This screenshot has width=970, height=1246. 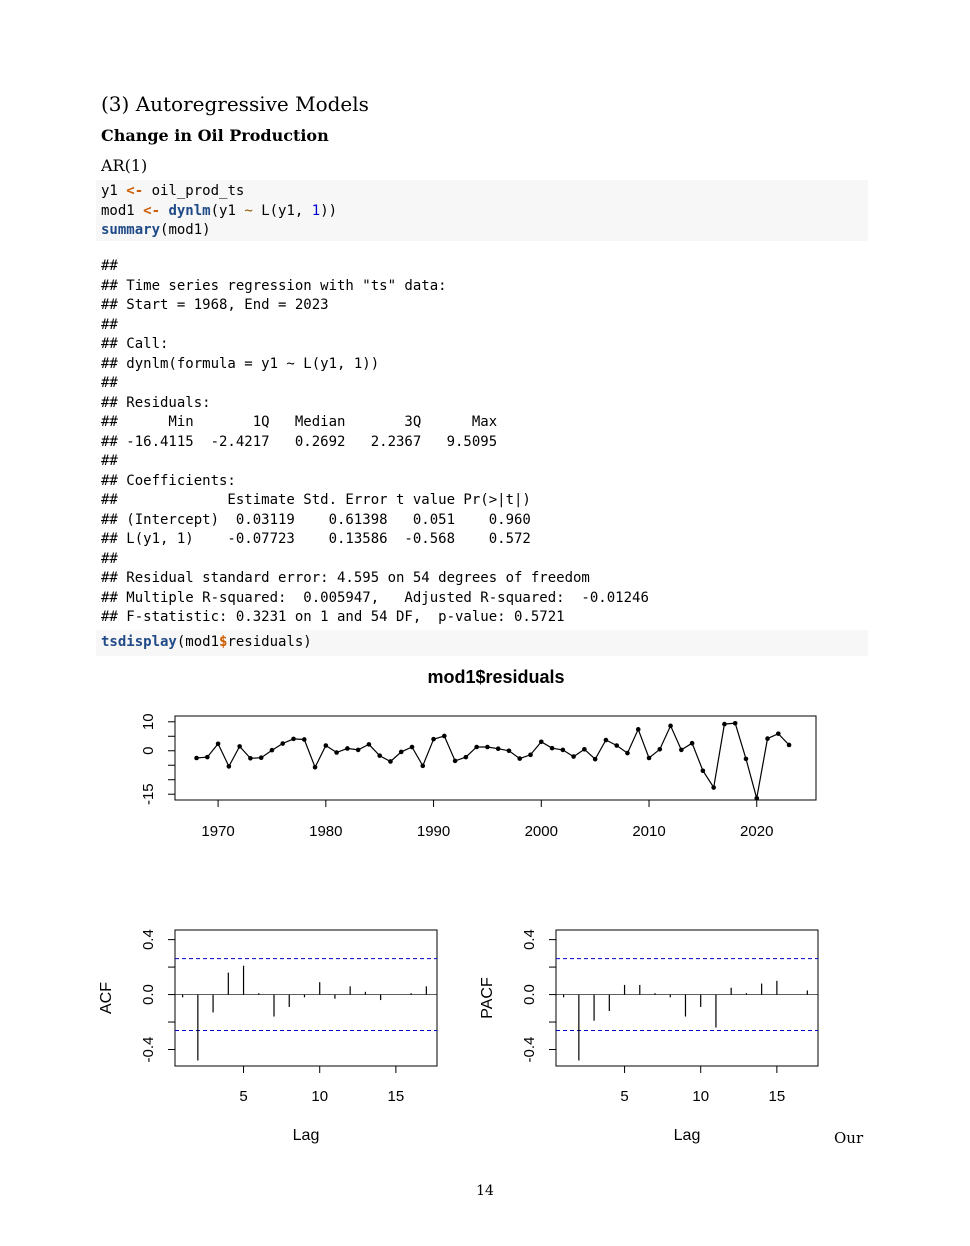 What do you see at coordinates (299, 422) in the screenshot?
I see `output-line: ## Min 1Q Median 3Q Max` at bounding box center [299, 422].